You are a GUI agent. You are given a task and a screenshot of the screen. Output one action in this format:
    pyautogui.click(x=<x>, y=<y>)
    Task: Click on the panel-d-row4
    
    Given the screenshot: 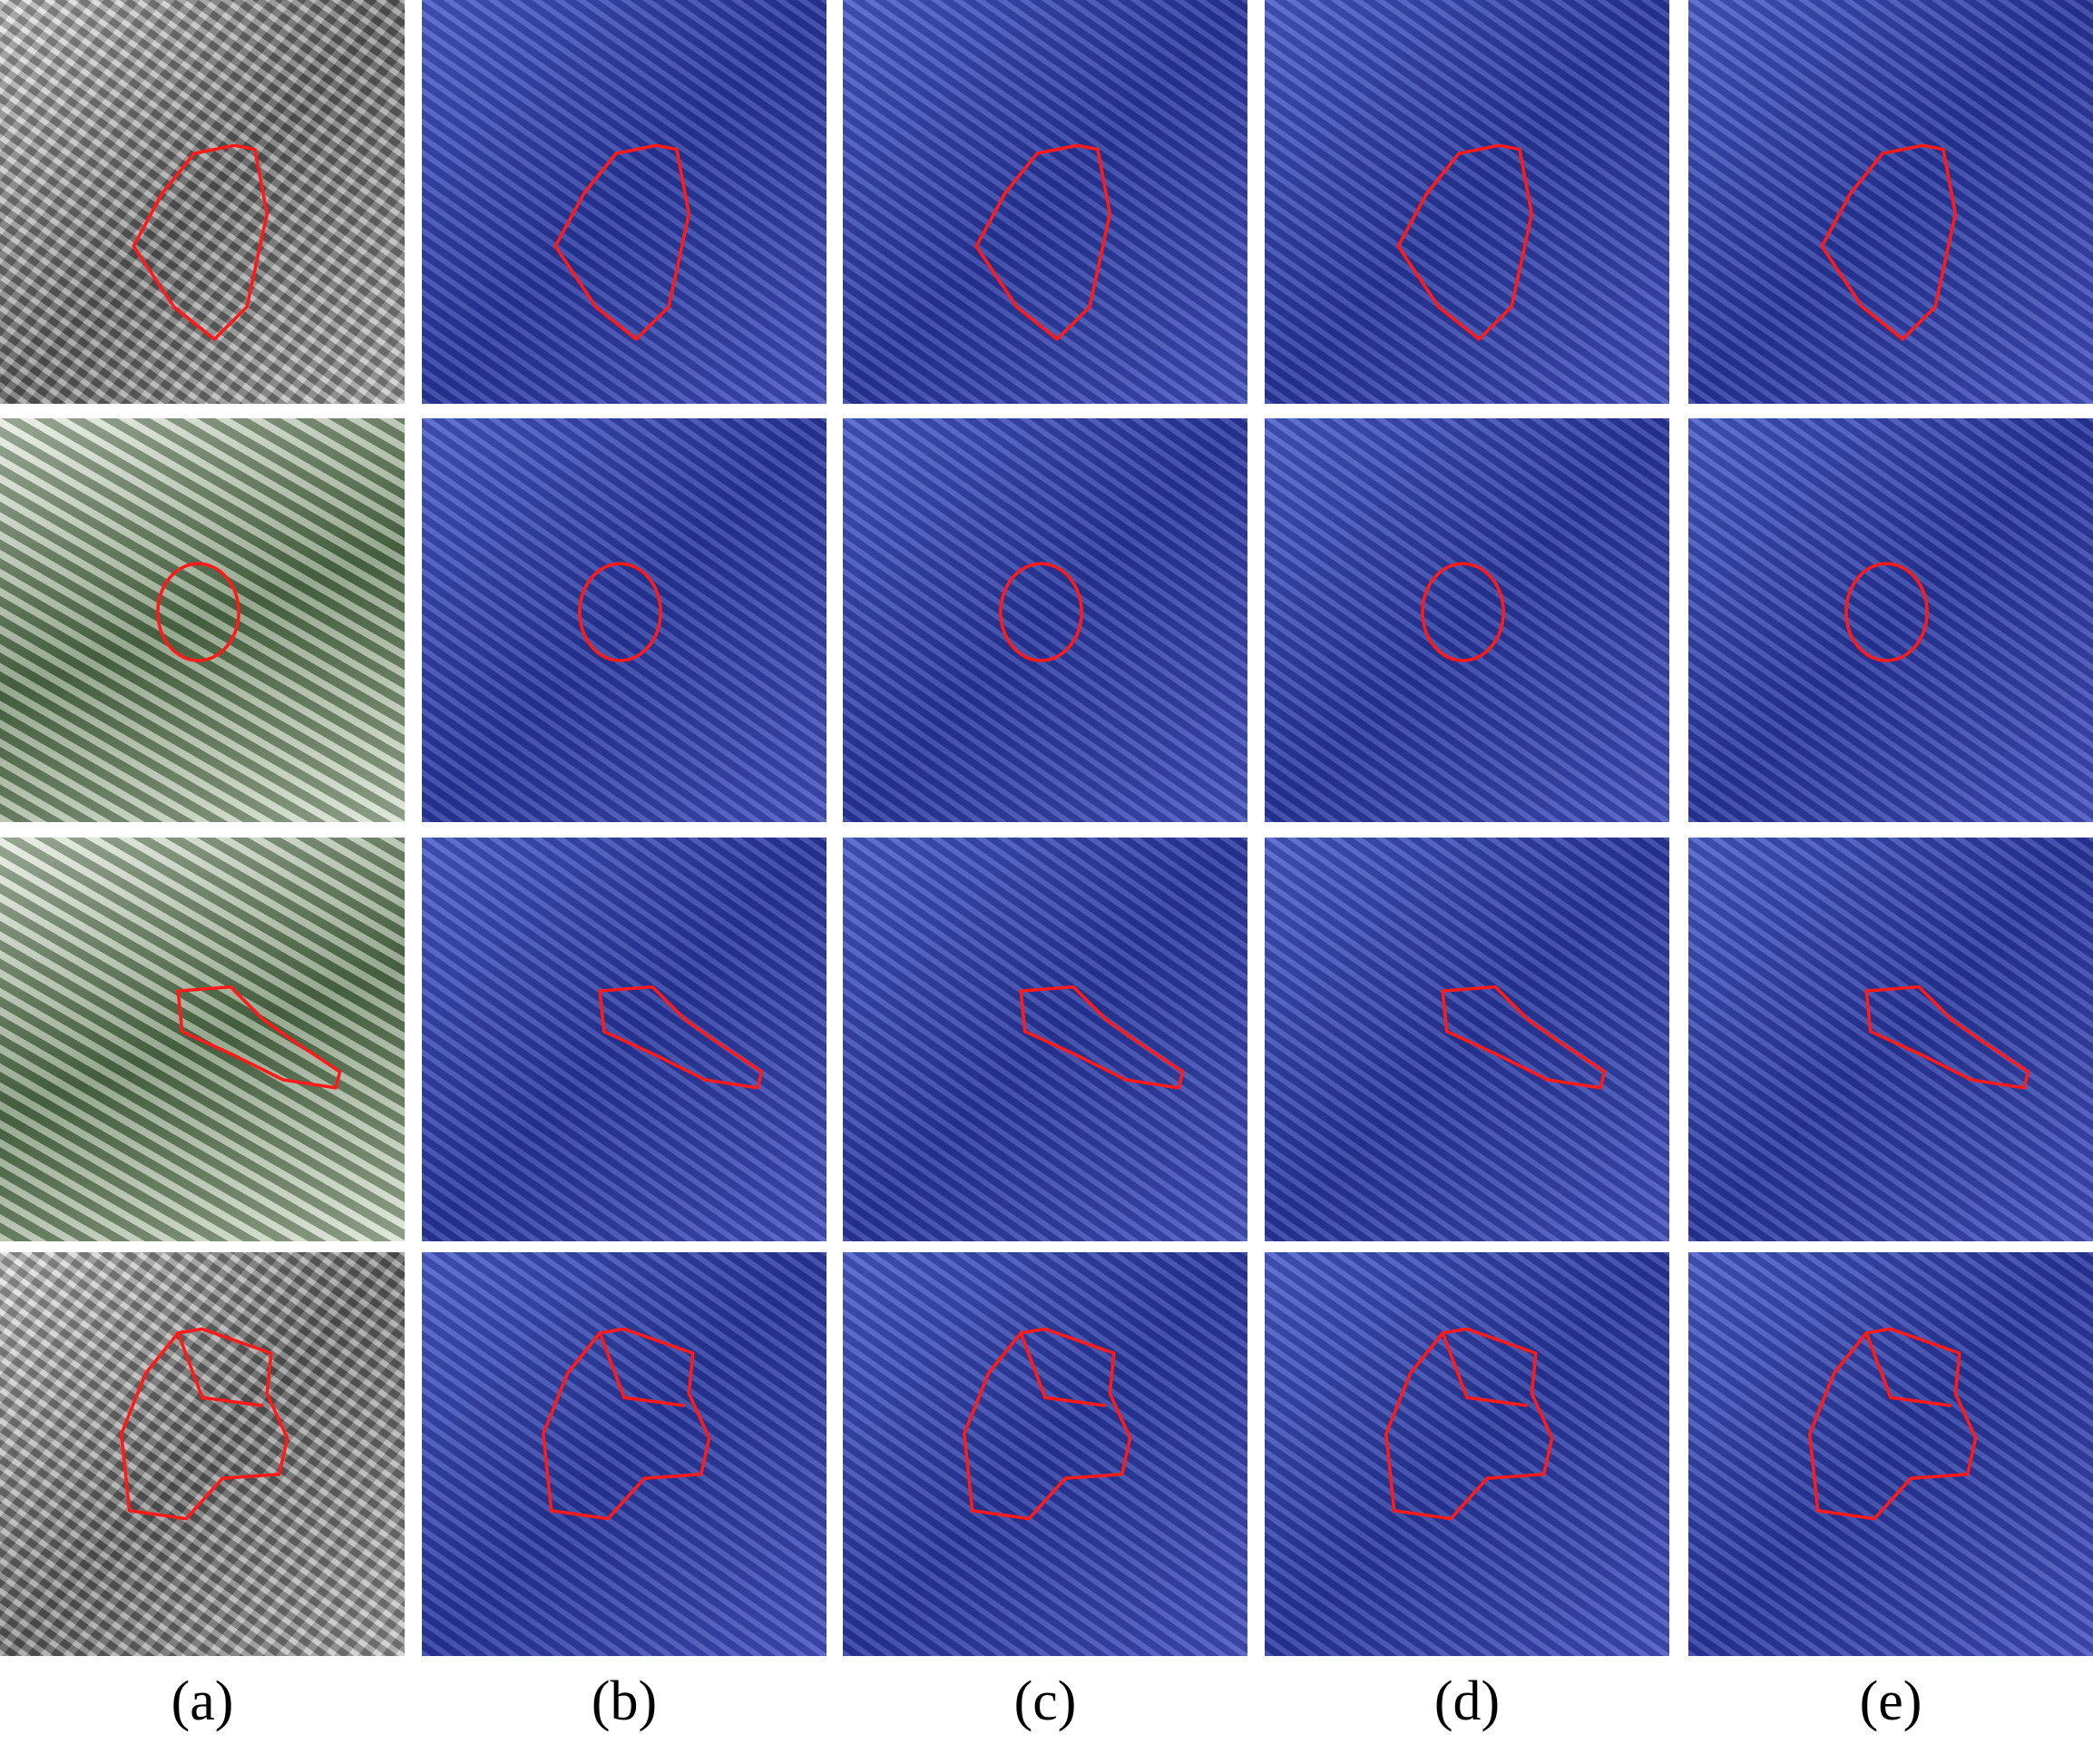 What is the action you would take?
    pyautogui.click(x=1467, y=1454)
    